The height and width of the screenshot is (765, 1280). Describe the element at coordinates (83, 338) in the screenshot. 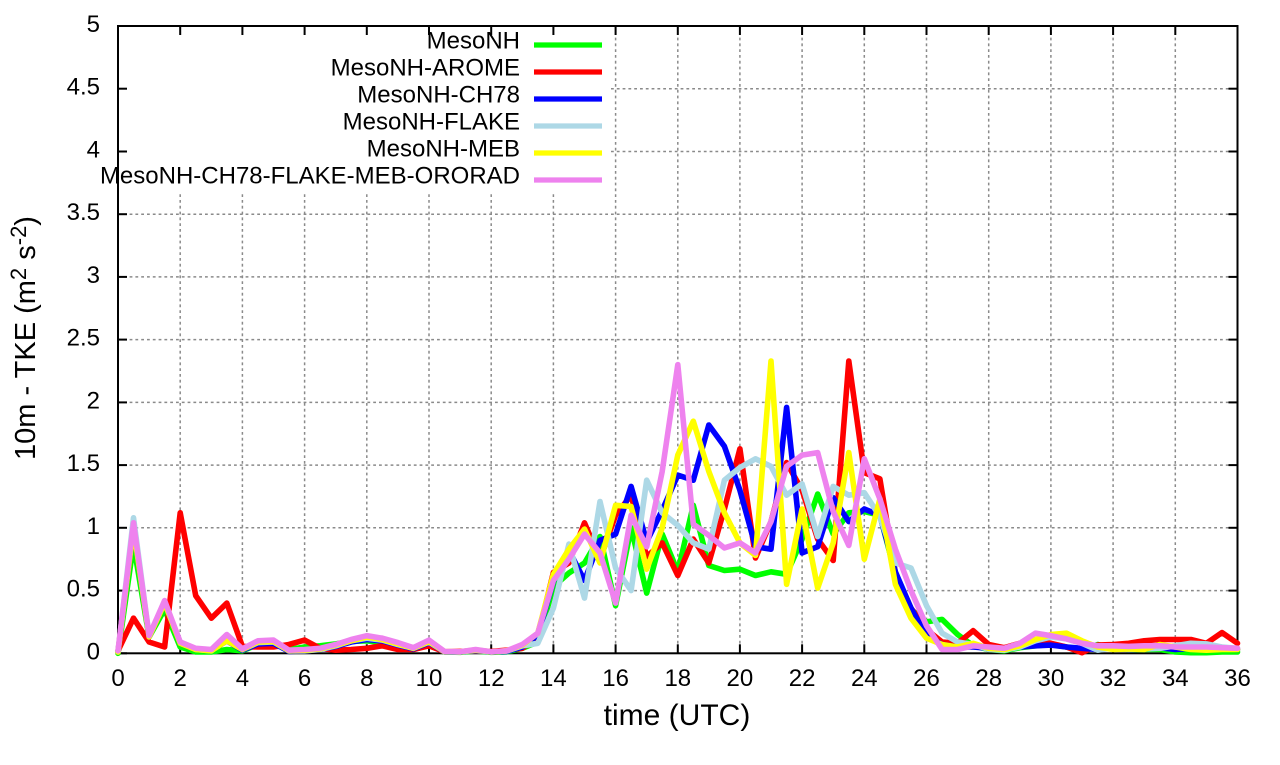

I see `svg-text: 2.5` at that location.